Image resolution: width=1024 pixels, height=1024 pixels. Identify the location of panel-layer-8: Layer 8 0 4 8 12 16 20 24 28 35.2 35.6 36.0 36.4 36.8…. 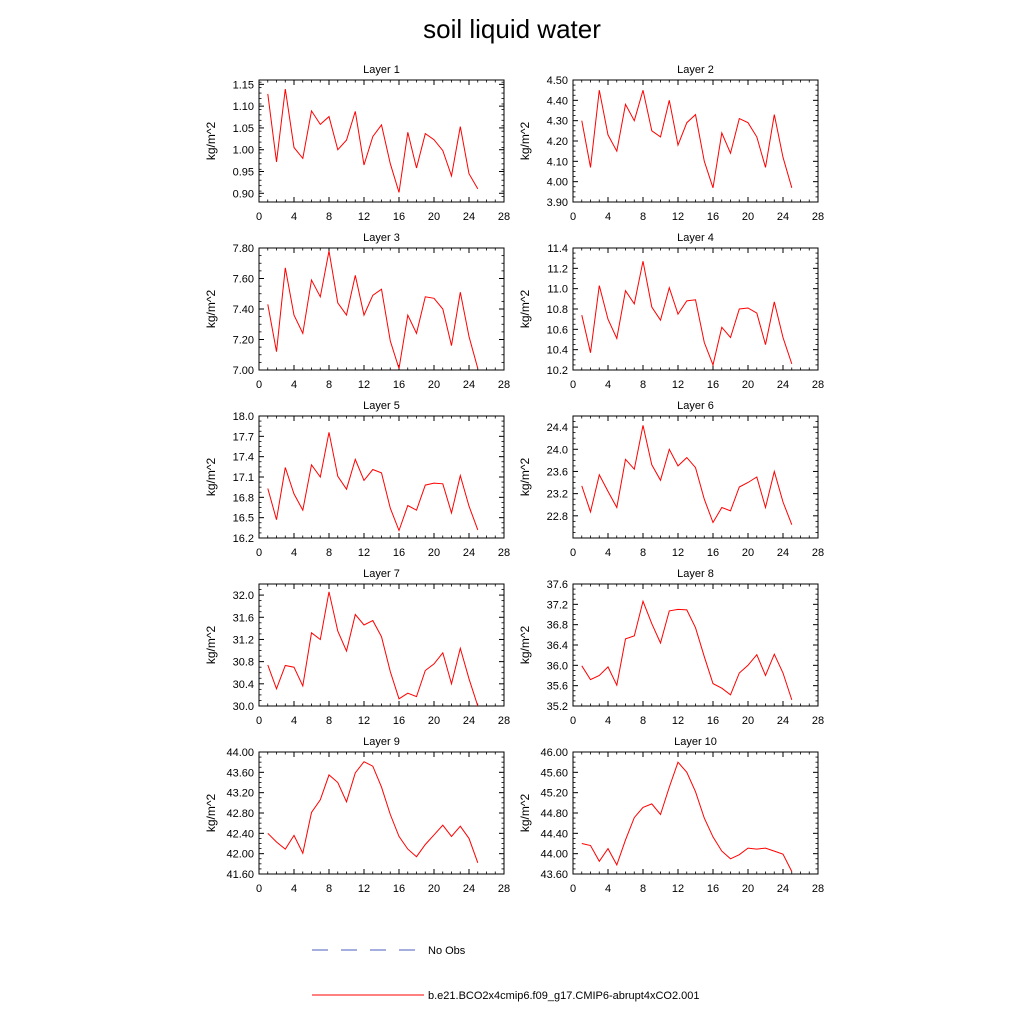
(671, 647).